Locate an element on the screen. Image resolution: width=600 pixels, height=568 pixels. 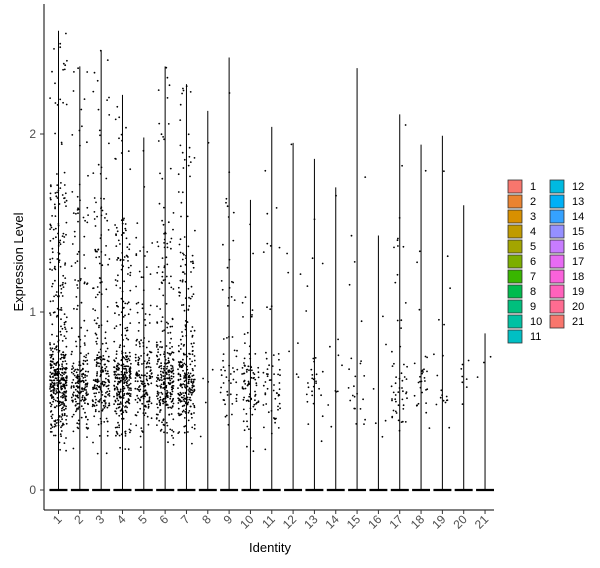
legend-item-5: 5 is located at coordinates (521, 246).